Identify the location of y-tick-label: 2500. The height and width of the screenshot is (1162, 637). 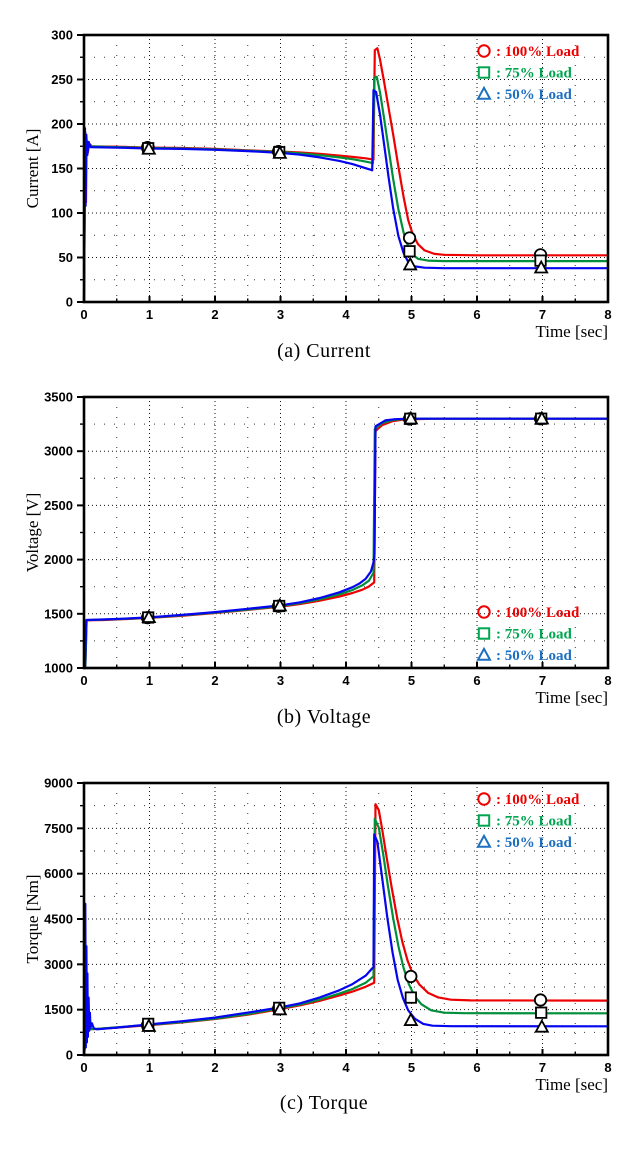
(58, 505).